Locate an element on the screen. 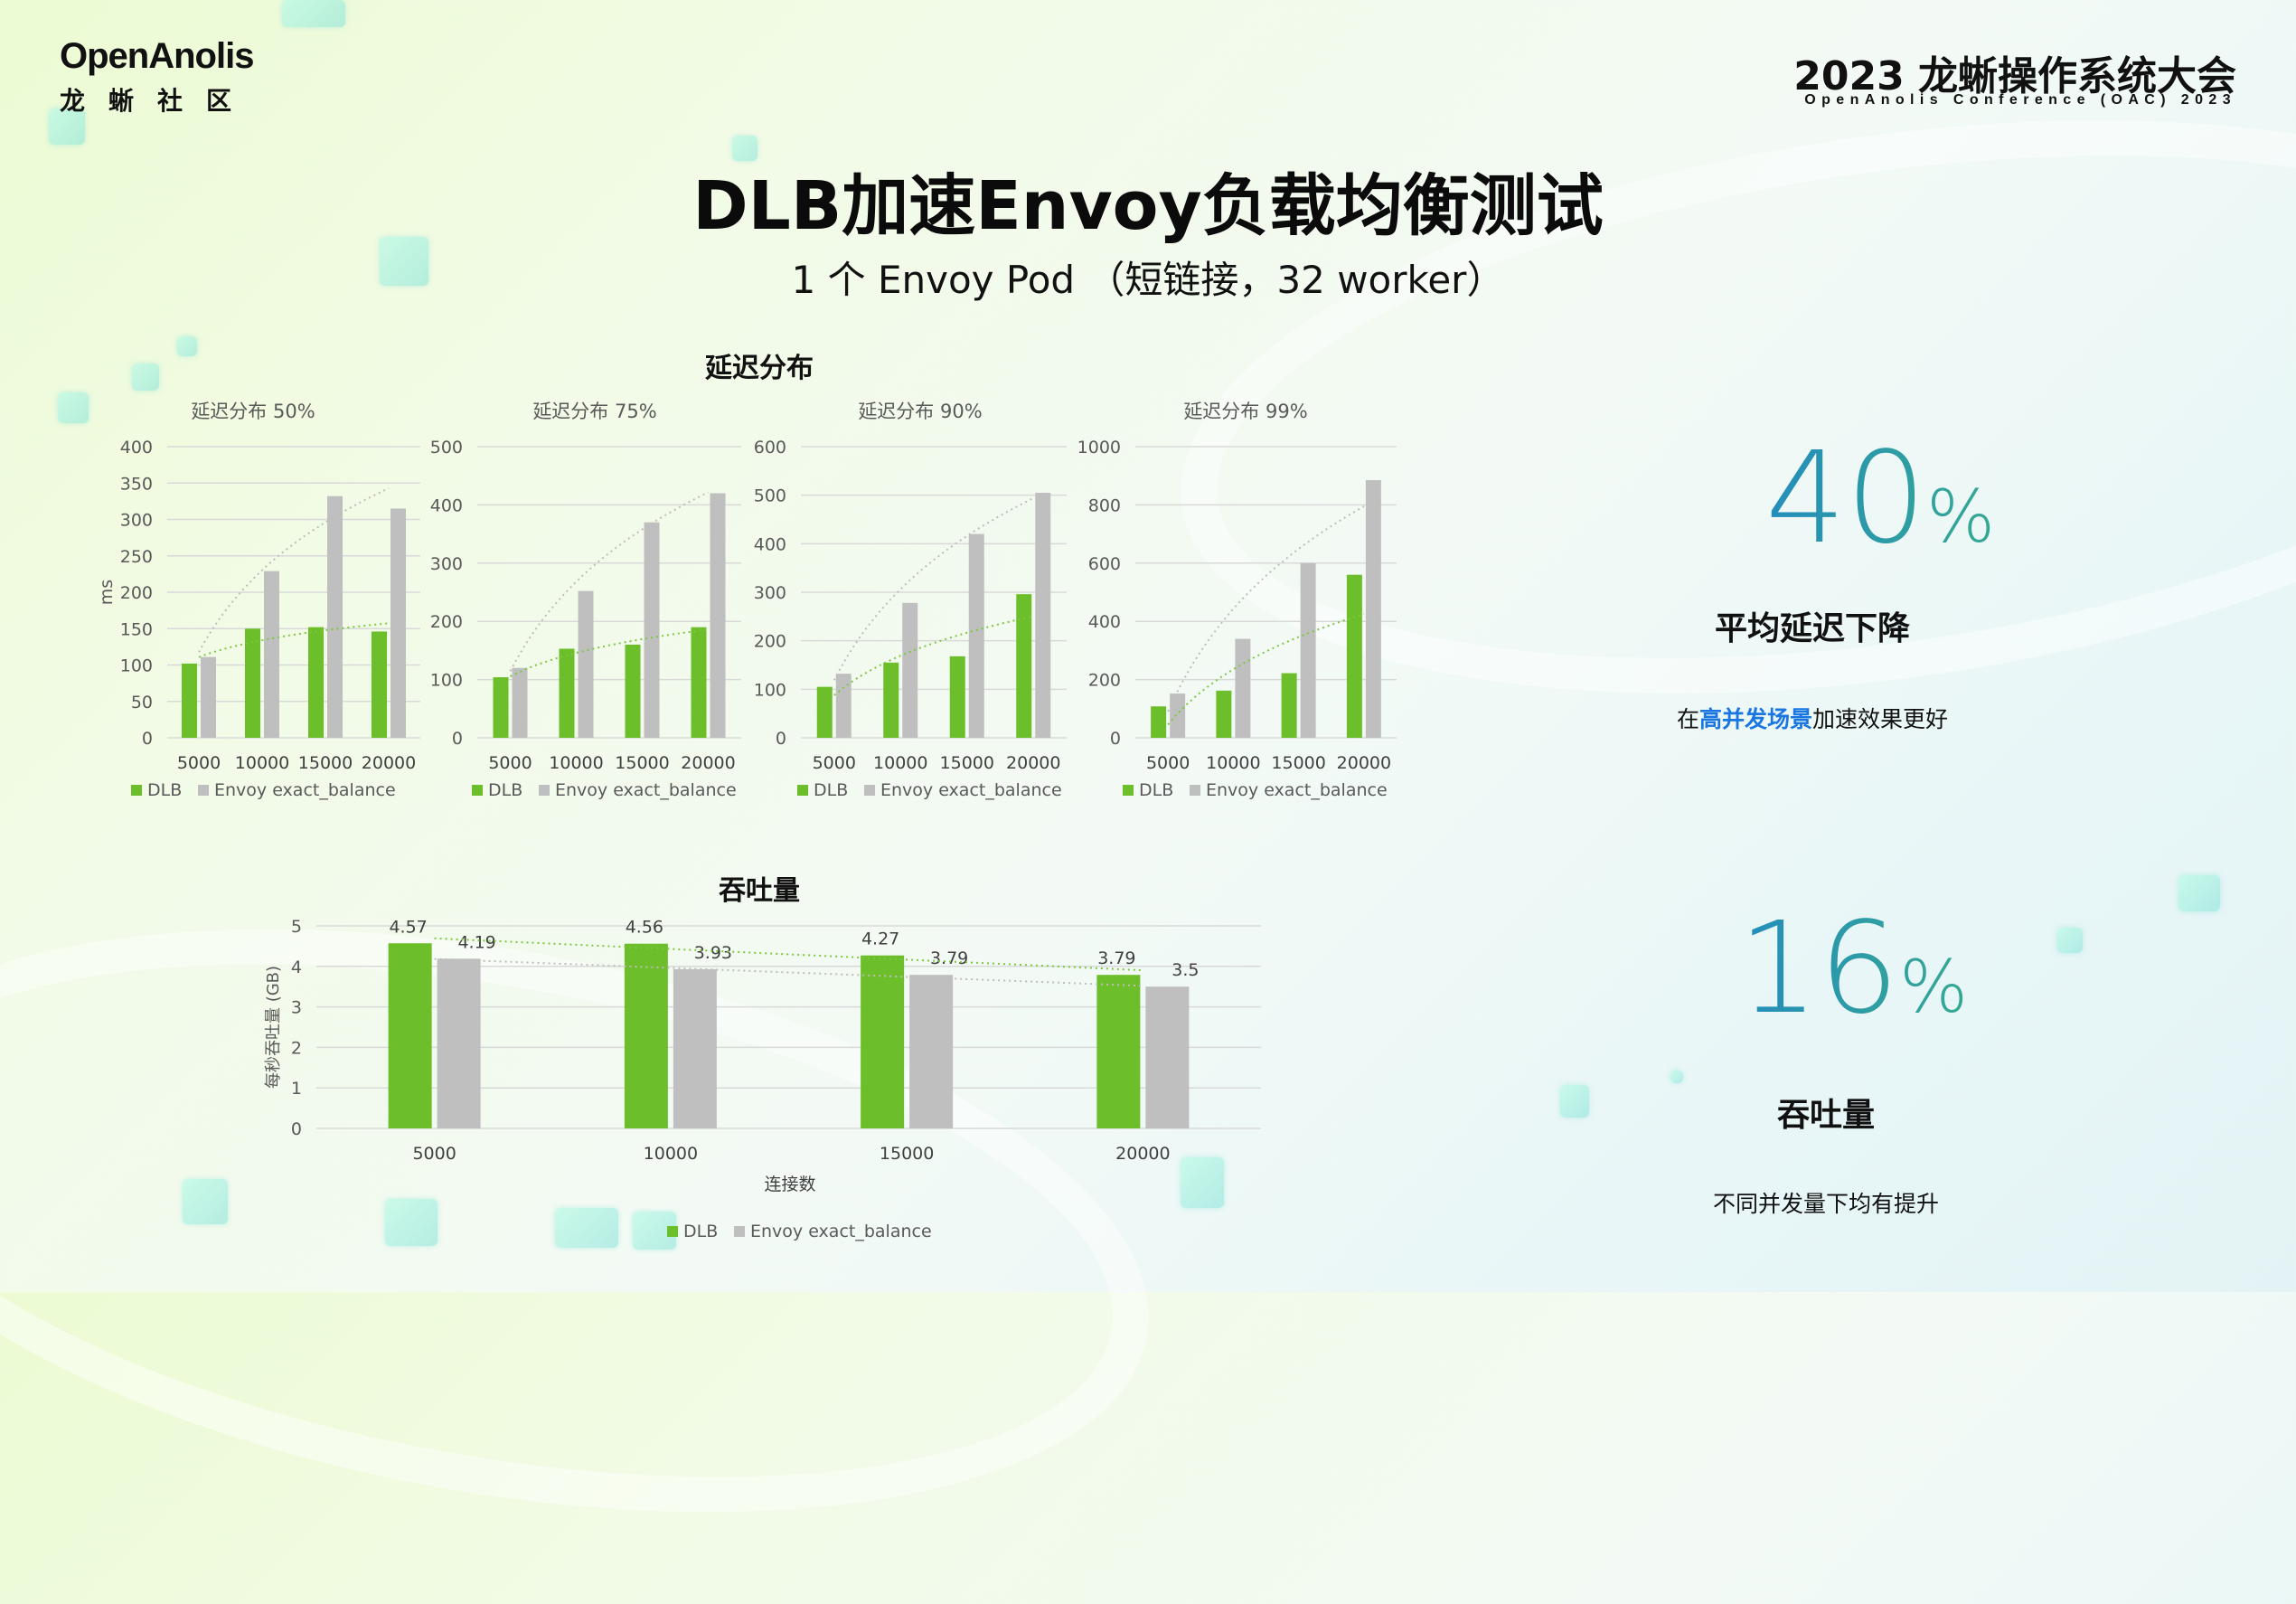 Image resolution: width=2296 pixels, height=1604 pixels. chart2-bar-envoy is located at coordinates (718, 615).